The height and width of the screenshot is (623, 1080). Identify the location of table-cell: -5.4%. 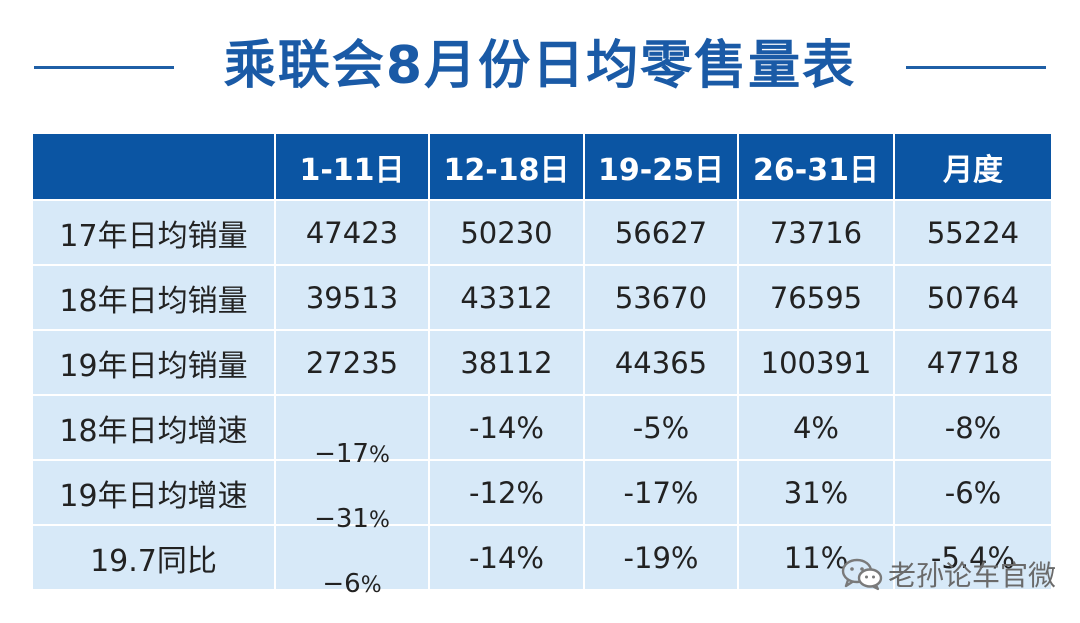
(972, 557).